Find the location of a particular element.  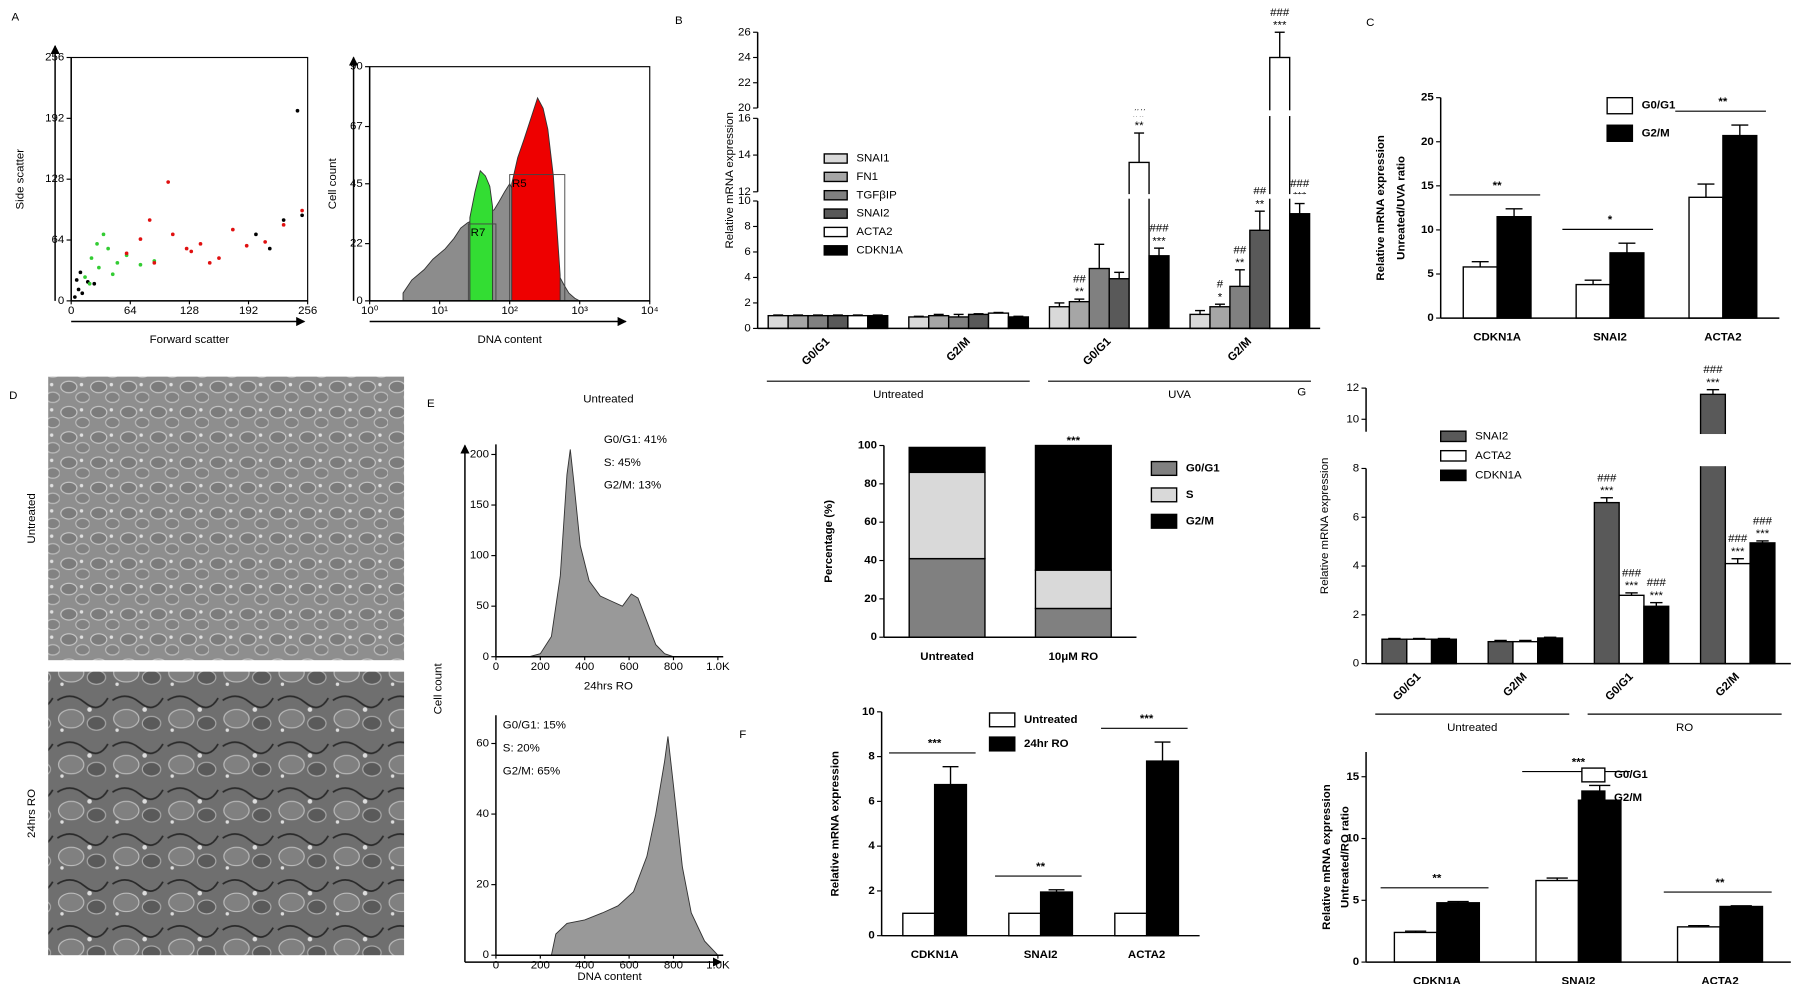

panel-title: Untreated is located at coordinates (608, 400).